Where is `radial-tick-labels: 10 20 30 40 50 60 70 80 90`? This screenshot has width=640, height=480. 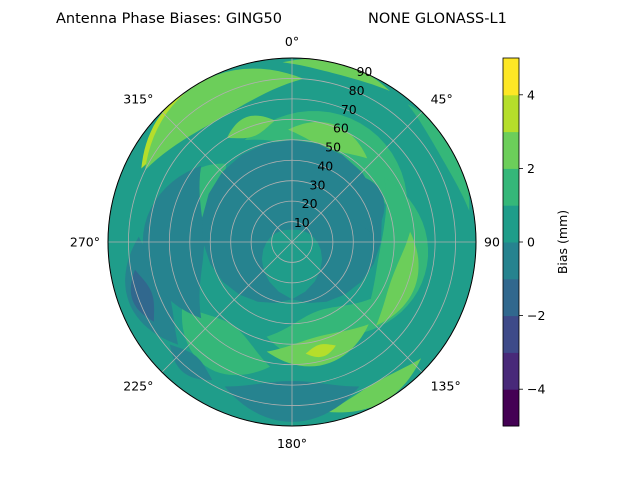
radial-tick-labels: 10 20 30 40 50 60 70 80 90 is located at coordinates (333, 147).